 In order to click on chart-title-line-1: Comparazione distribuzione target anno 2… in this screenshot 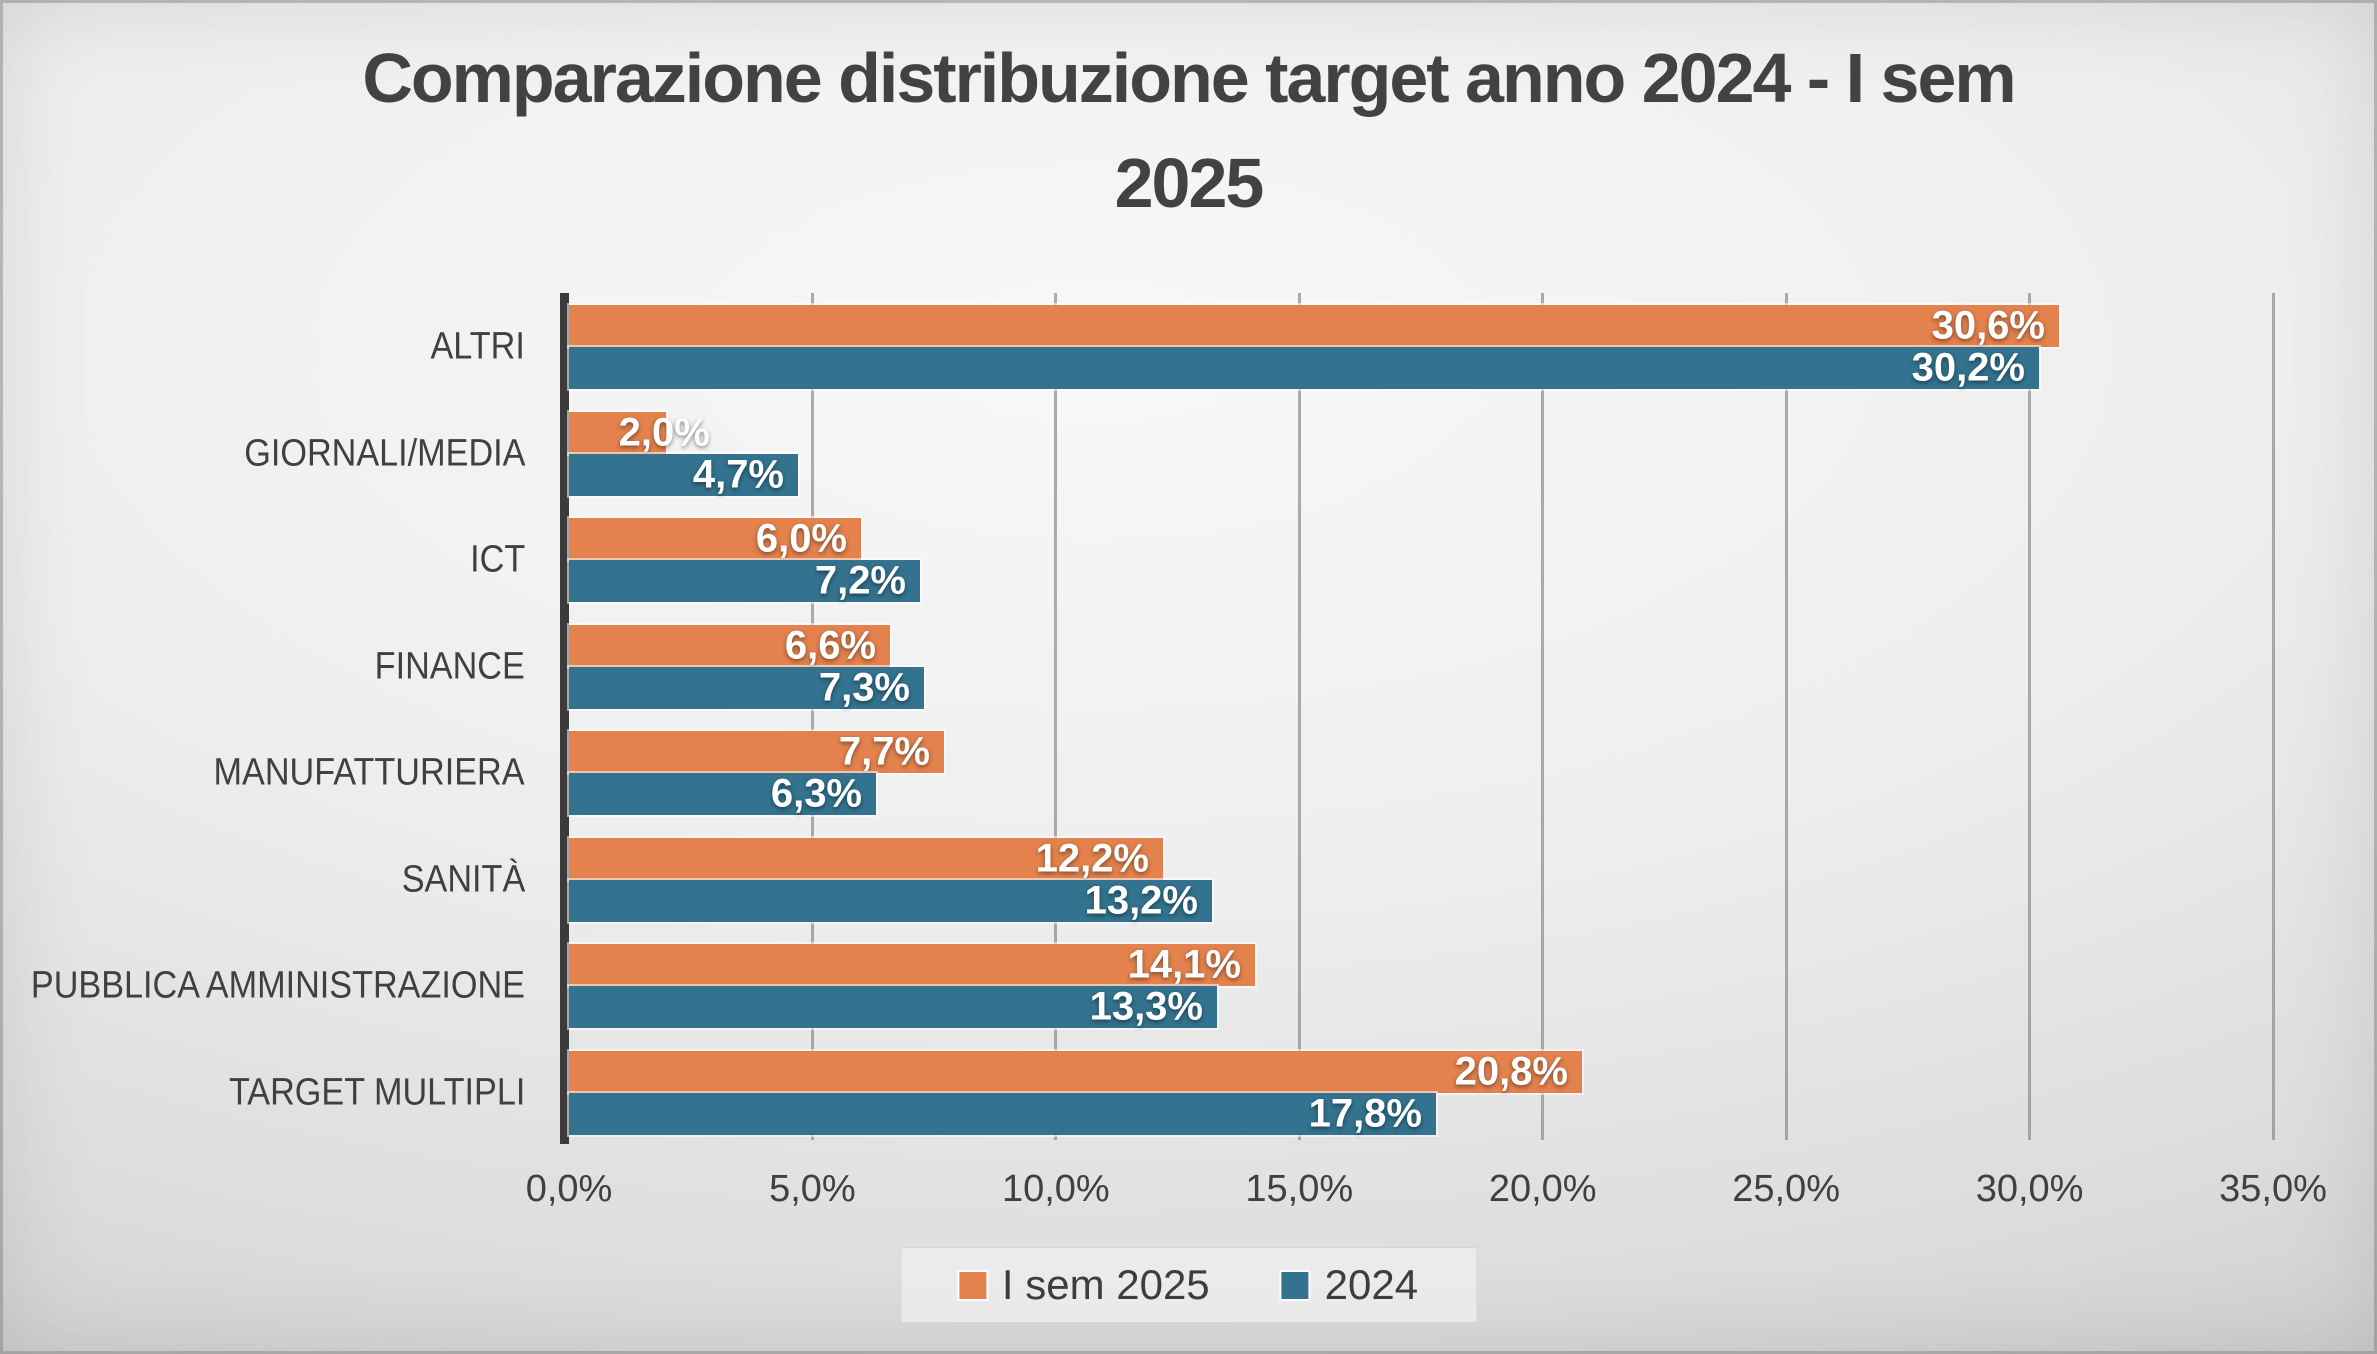, I will do `click(1189, 78)`.